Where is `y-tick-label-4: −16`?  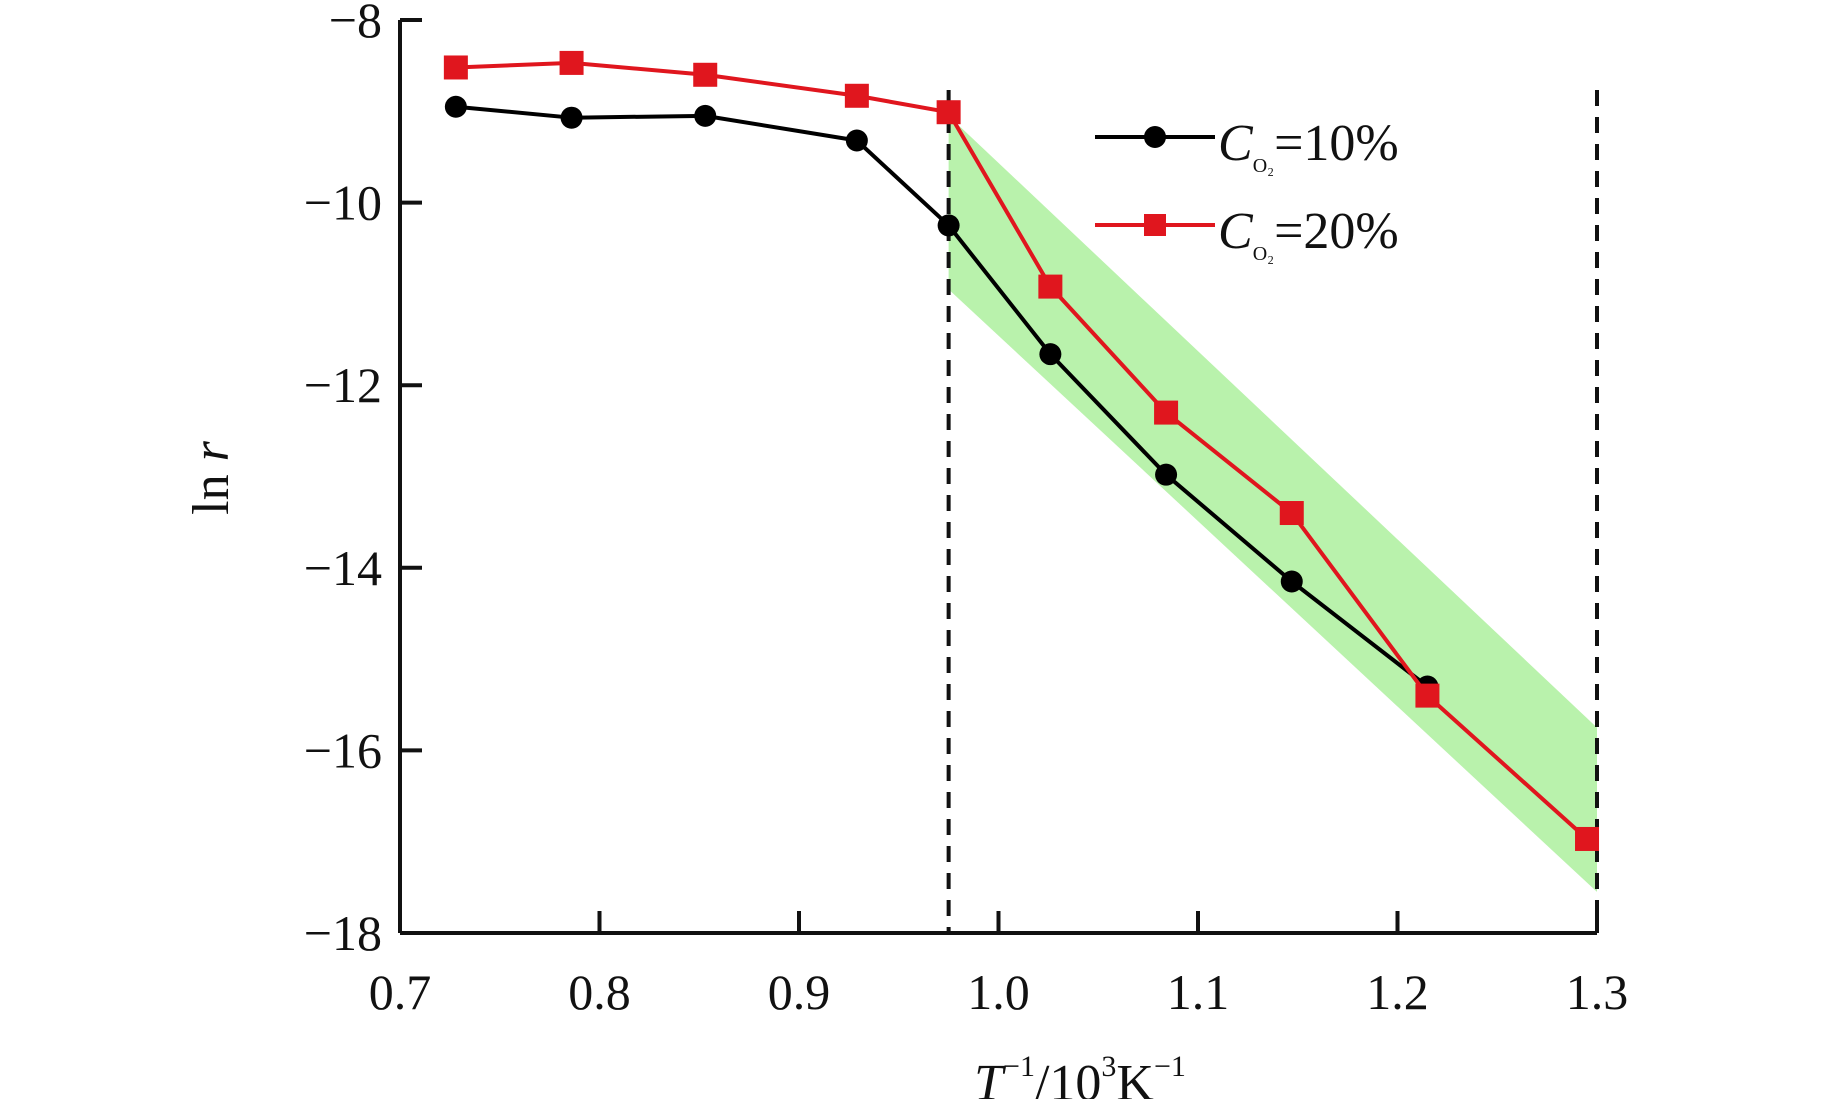
y-tick-label-4: −16 is located at coordinates (343, 750).